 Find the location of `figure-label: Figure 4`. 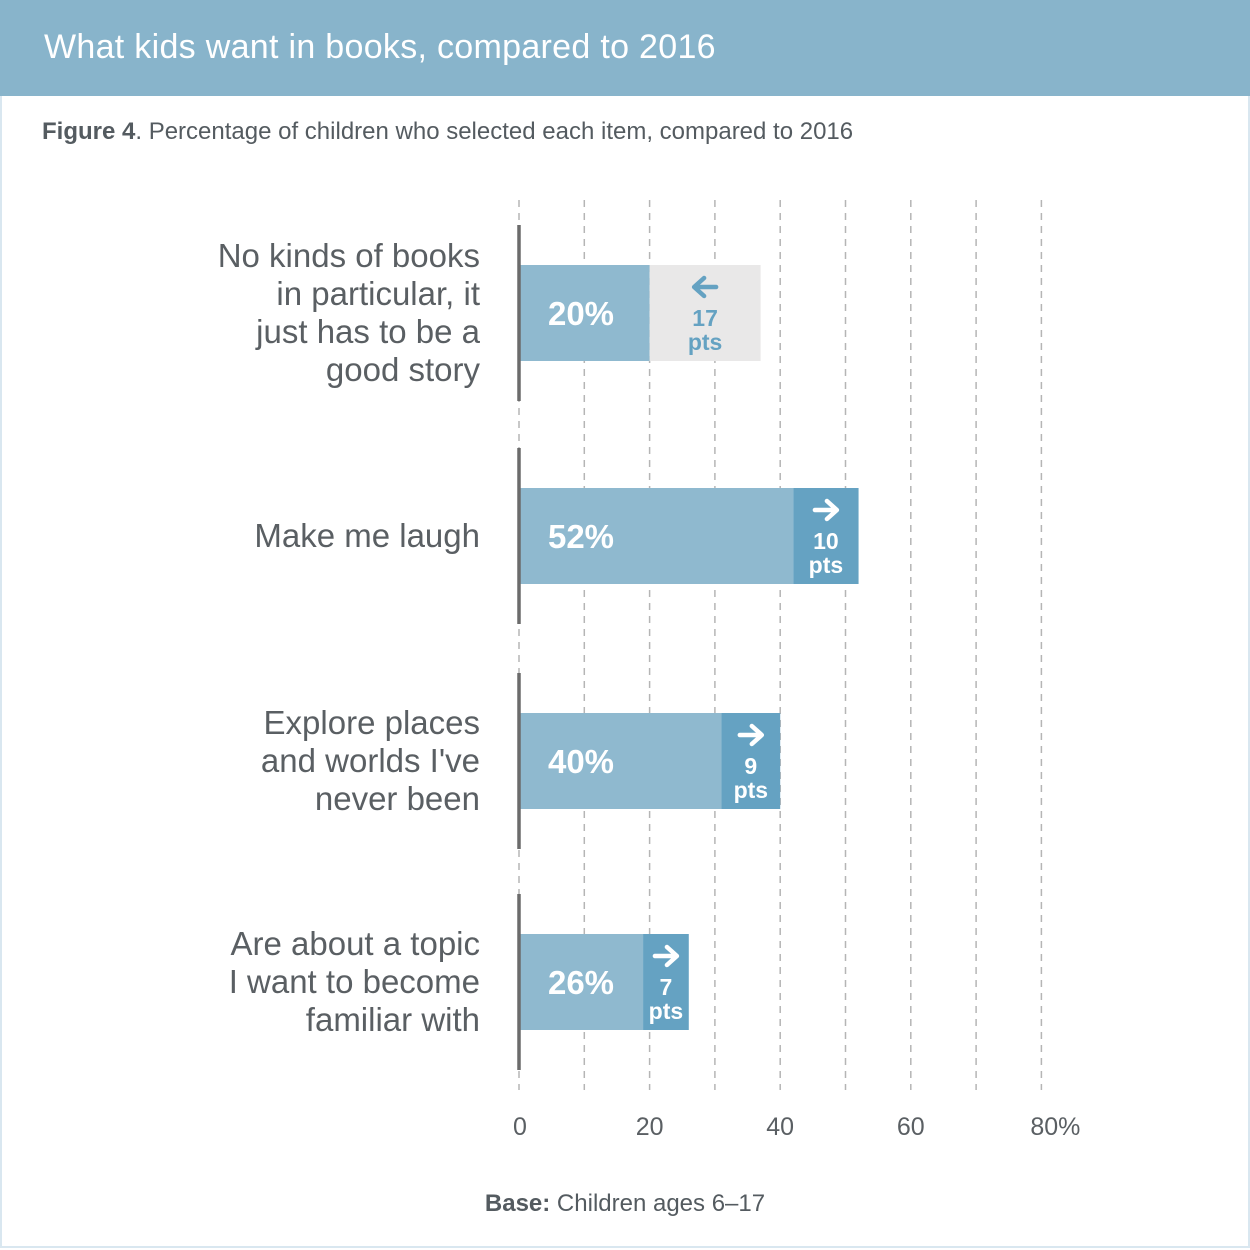

figure-label: Figure 4 is located at coordinates (89, 131).